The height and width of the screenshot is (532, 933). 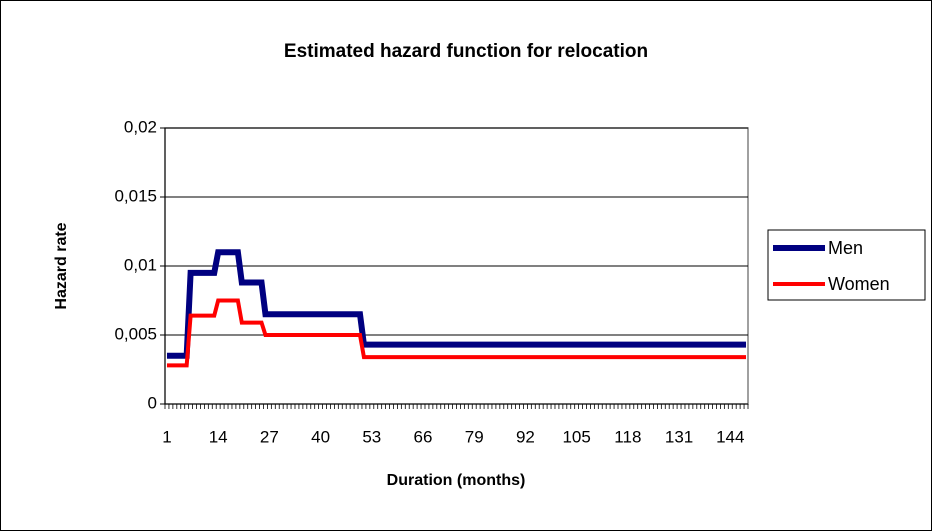 What do you see at coordinates (140, 126) in the screenshot?
I see `y-tick-label: 0,02` at bounding box center [140, 126].